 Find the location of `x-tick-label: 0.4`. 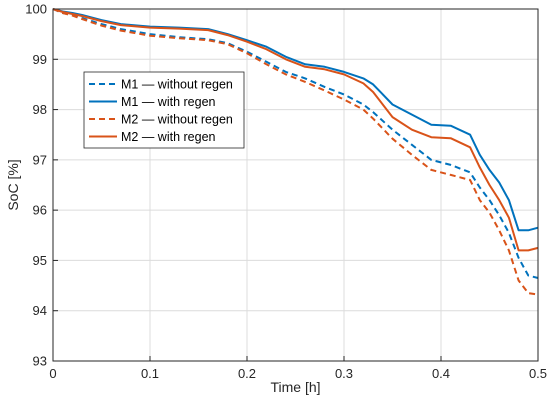

x-tick-label: 0.4 is located at coordinates (441, 373).